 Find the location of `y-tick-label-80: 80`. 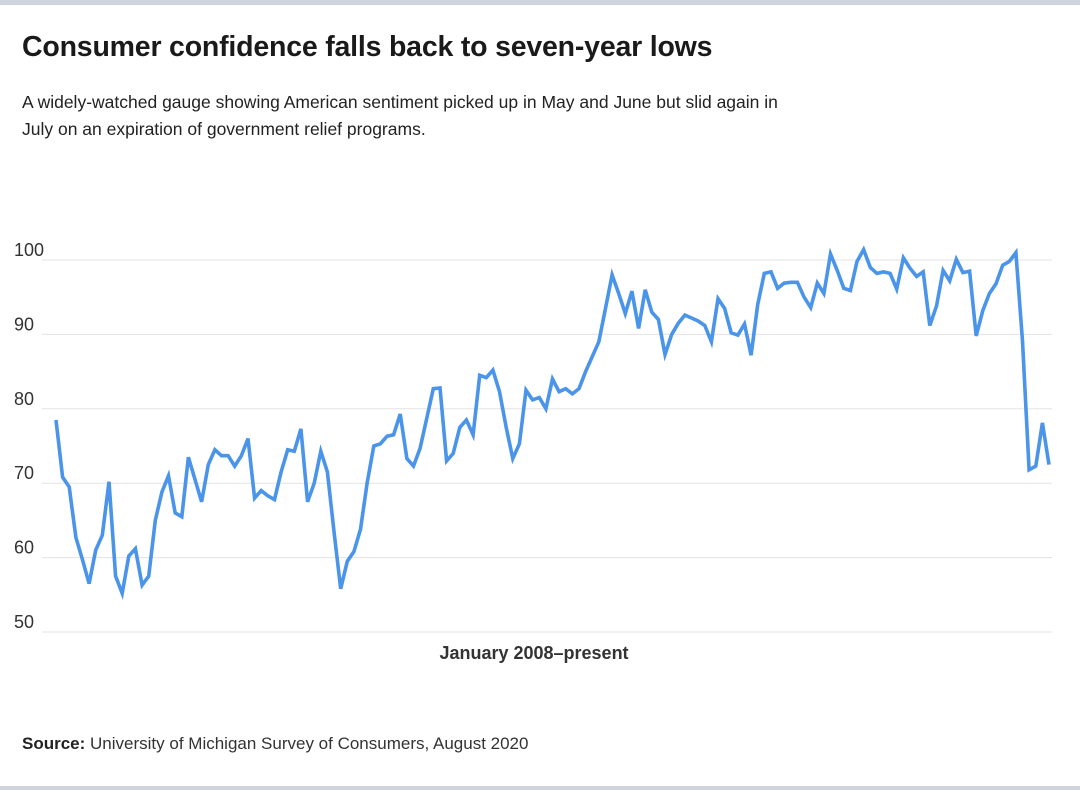

y-tick-label-80: 80 is located at coordinates (24, 399).